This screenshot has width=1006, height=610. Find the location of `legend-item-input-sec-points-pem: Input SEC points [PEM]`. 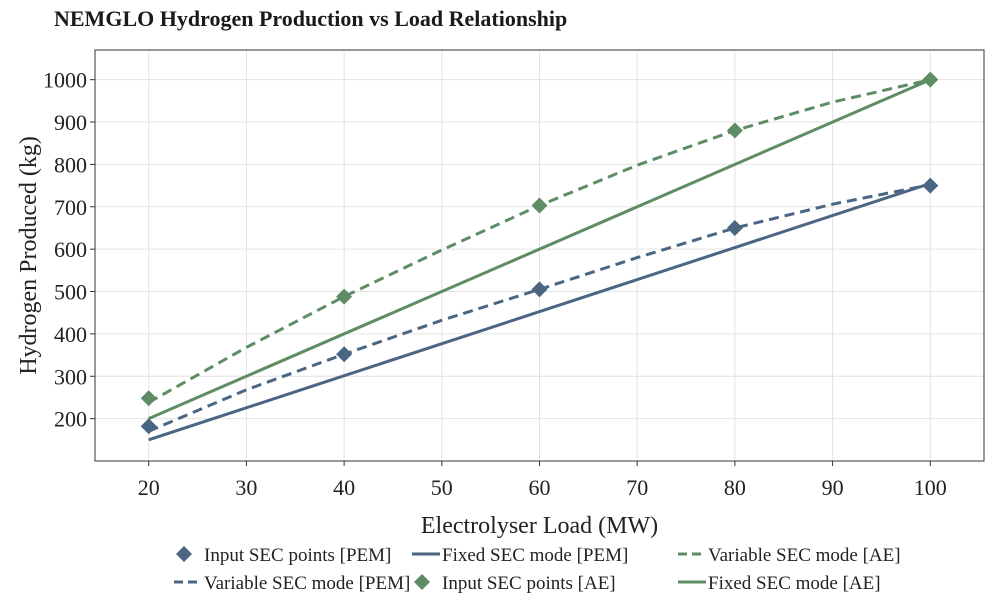

legend-item-input-sec-points-pem: Input SEC points [PEM] is located at coordinates (283, 555).